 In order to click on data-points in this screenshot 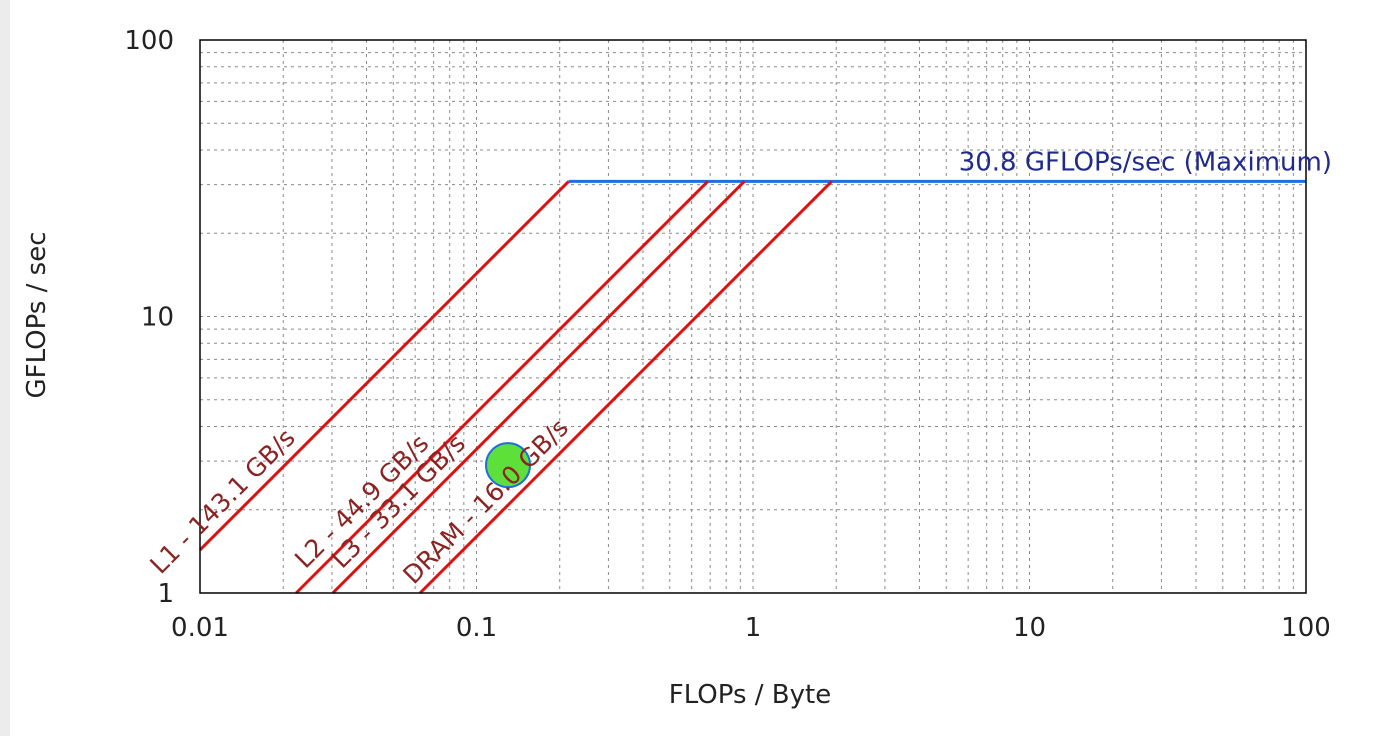, I will do `click(508, 465)`.